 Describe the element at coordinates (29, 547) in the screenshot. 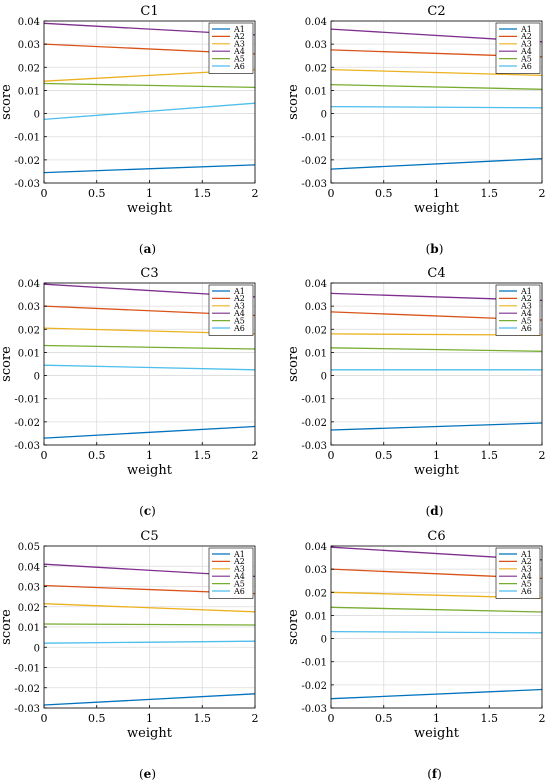

I see `y-tick-label: 0.05` at that location.